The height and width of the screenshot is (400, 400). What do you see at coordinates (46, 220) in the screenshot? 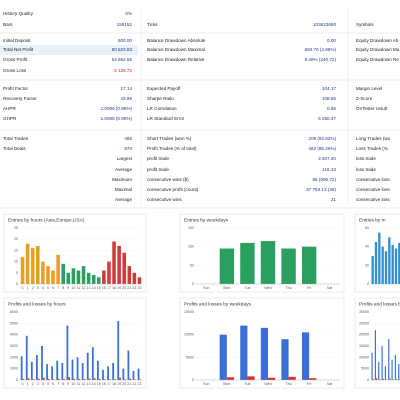
I see `chart-title: Entries by hours (Asia,Europe,USA)` at bounding box center [46, 220].